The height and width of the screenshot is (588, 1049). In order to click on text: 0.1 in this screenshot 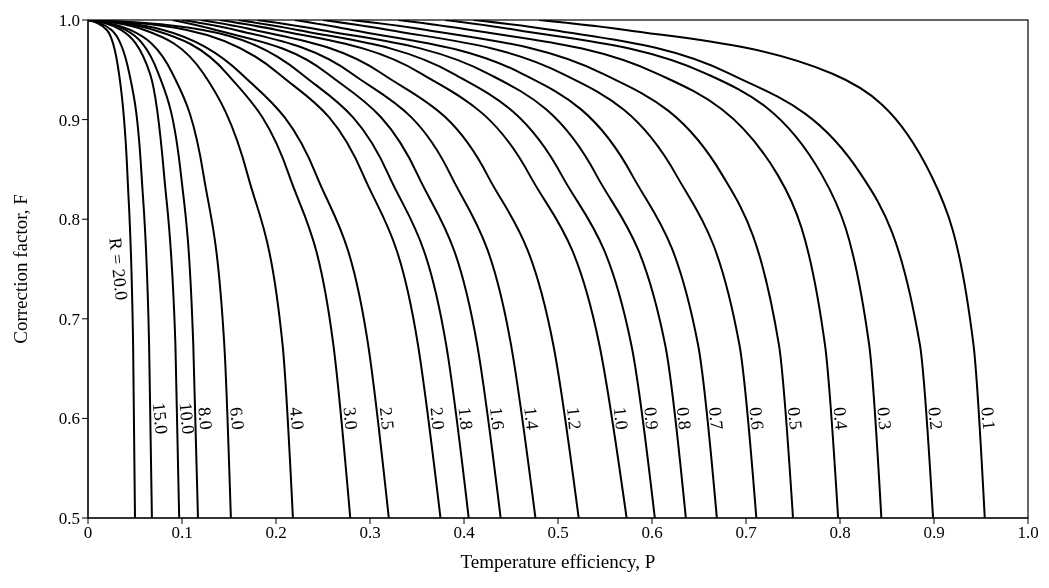, I will do `click(988, 418)`.